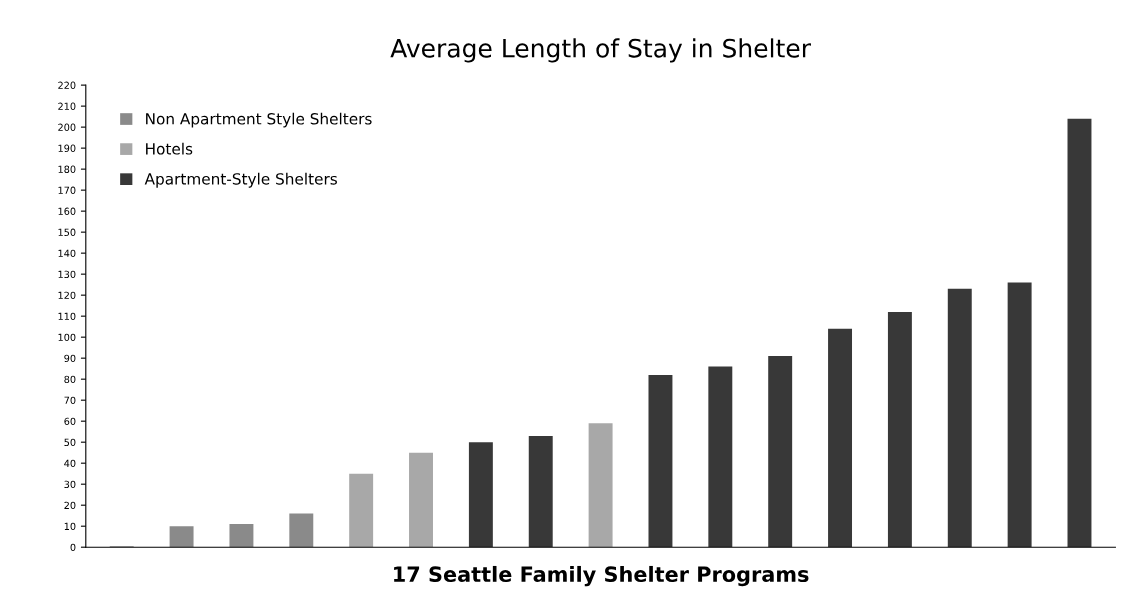  Describe the element at coordinates (67, 316) in the screenshot. I see `y-tick-label: 110` at that location.